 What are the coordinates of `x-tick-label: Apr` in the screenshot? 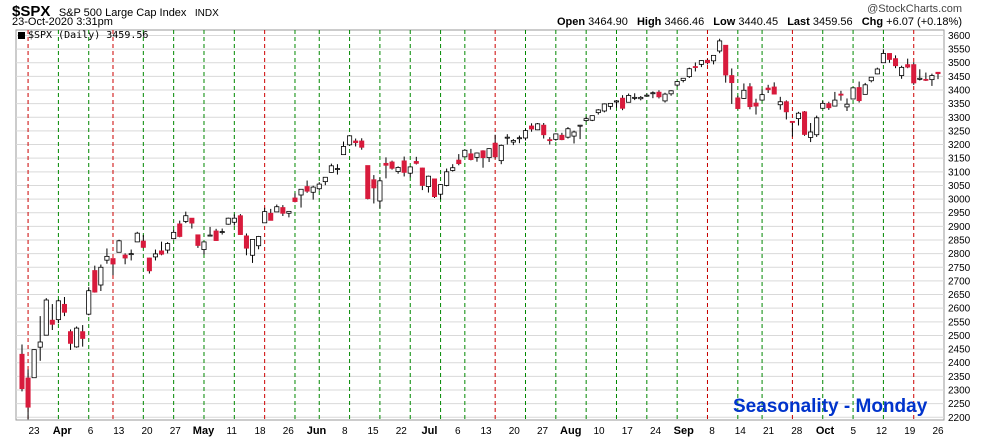 It's located at (63, 431).